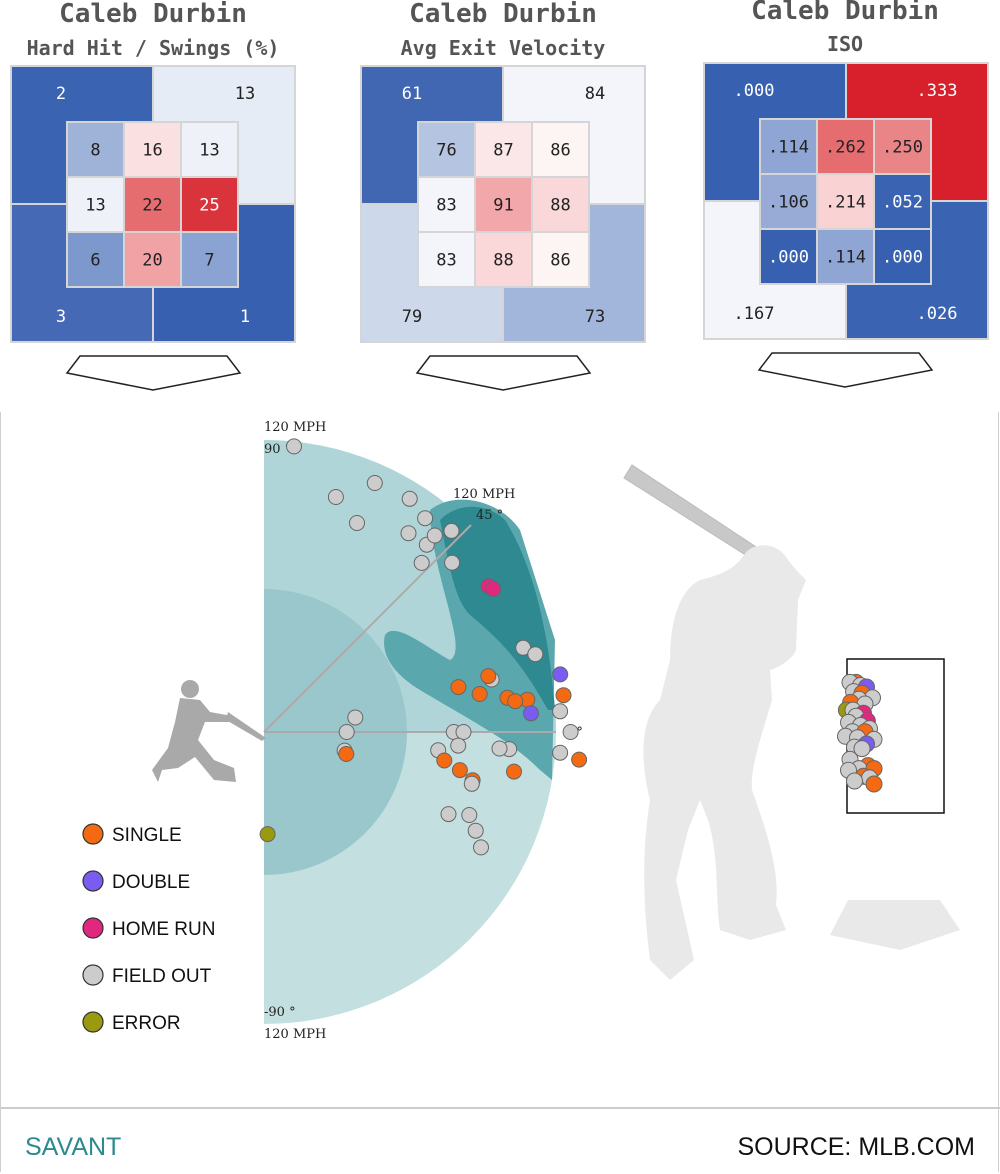 Image resolution: width=1000 pixels, height=1174 pixels. Describe the element at coordinates (754, 314) in the screenshot. I see `zone-value-bottom-left: .167` at that location.